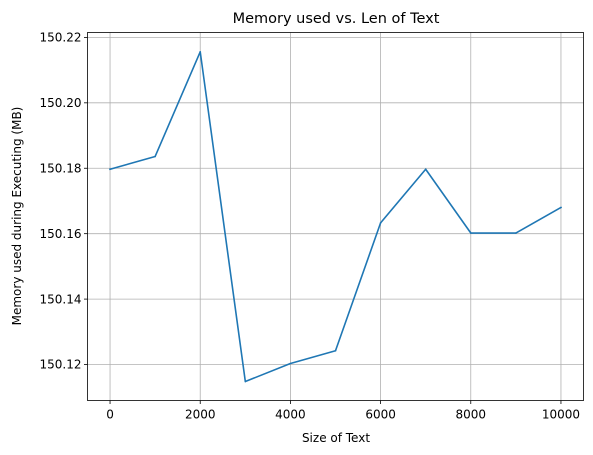 The image size is (593, 455). I want to click on x-tick-label: 4000, so click(290, 415).